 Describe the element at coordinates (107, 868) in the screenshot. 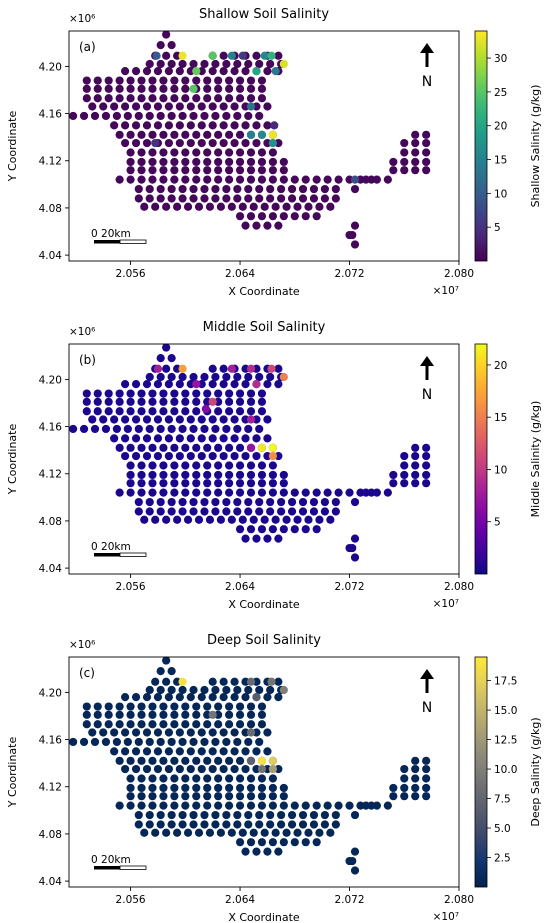

I see `scale-bar-black` at that location.